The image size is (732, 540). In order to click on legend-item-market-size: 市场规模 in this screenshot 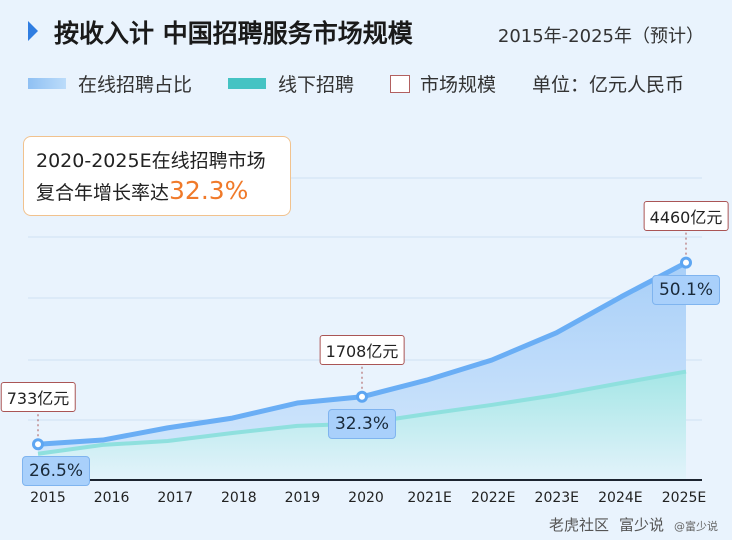, I will do `click(443, 83)`.